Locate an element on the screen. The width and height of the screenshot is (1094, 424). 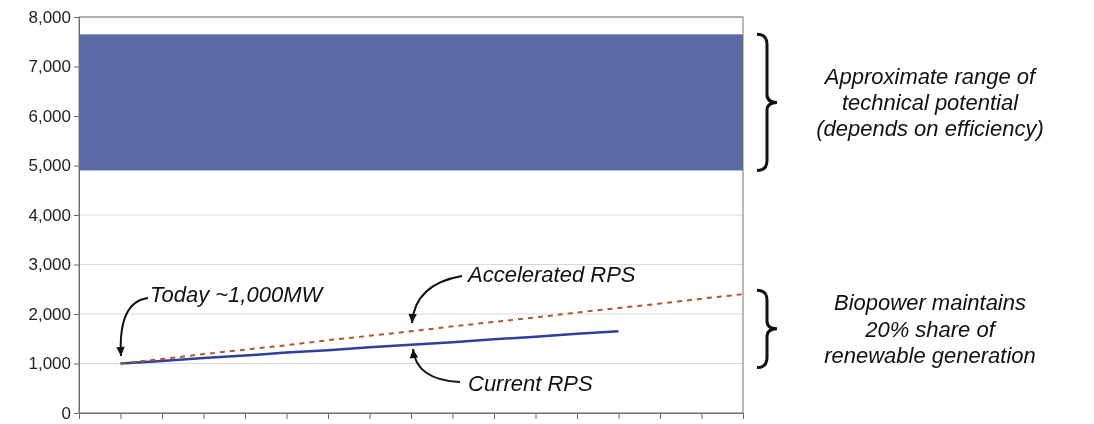
y-tick-label: 5,000 is located at coordinates (49, 166).